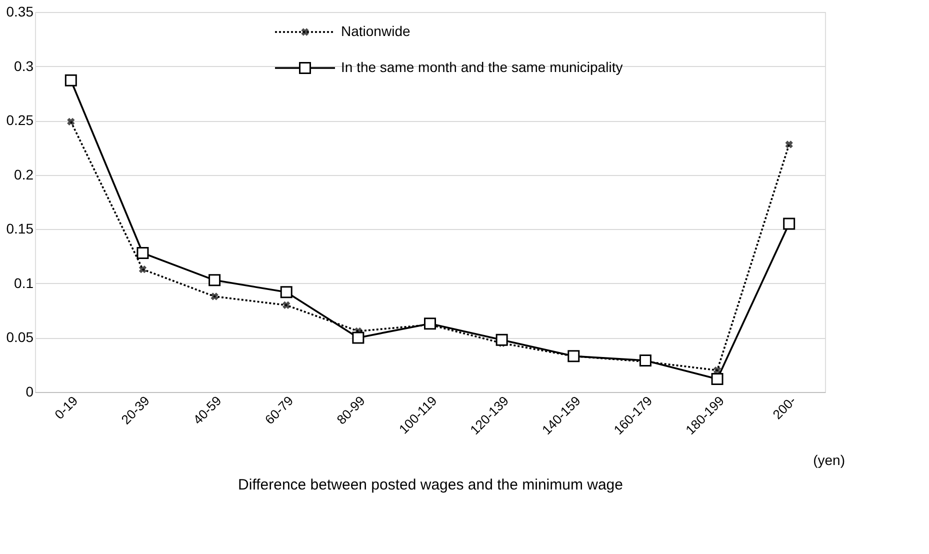 This screenshot has width=929, height=554. I want to click on y-tick-label: 0.15, so click(20, 228).